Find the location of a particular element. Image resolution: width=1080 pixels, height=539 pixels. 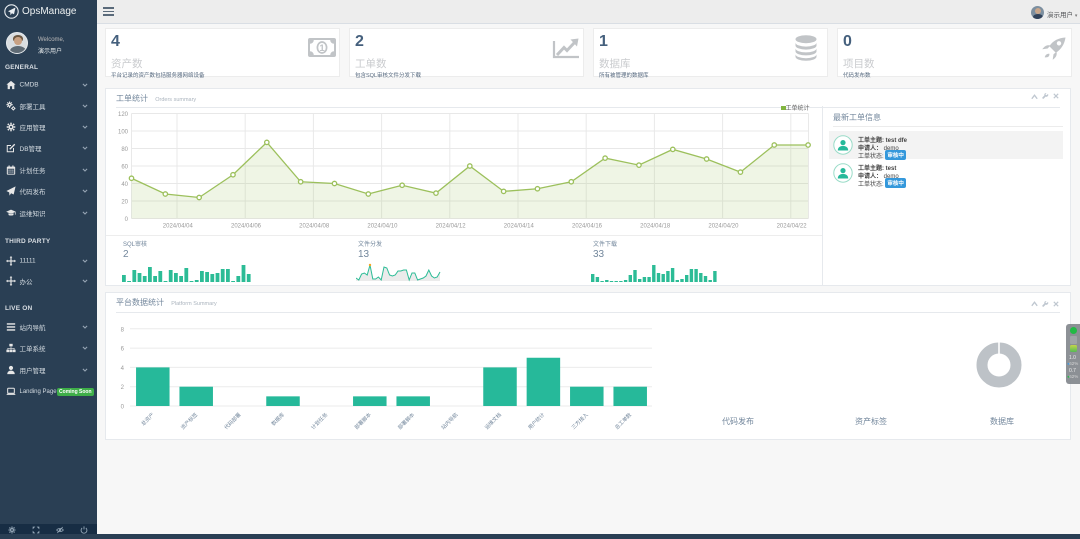

svg-text: 2024/04/06 is located at coordinates (246, 227).